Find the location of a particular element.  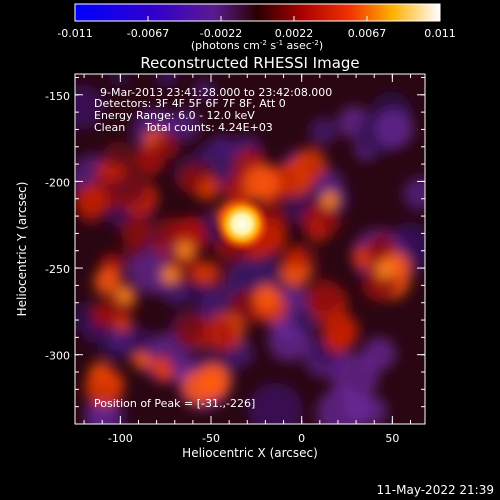

x-tick-labels: -100 -50 0 50 is located at coordinates (254, 438).